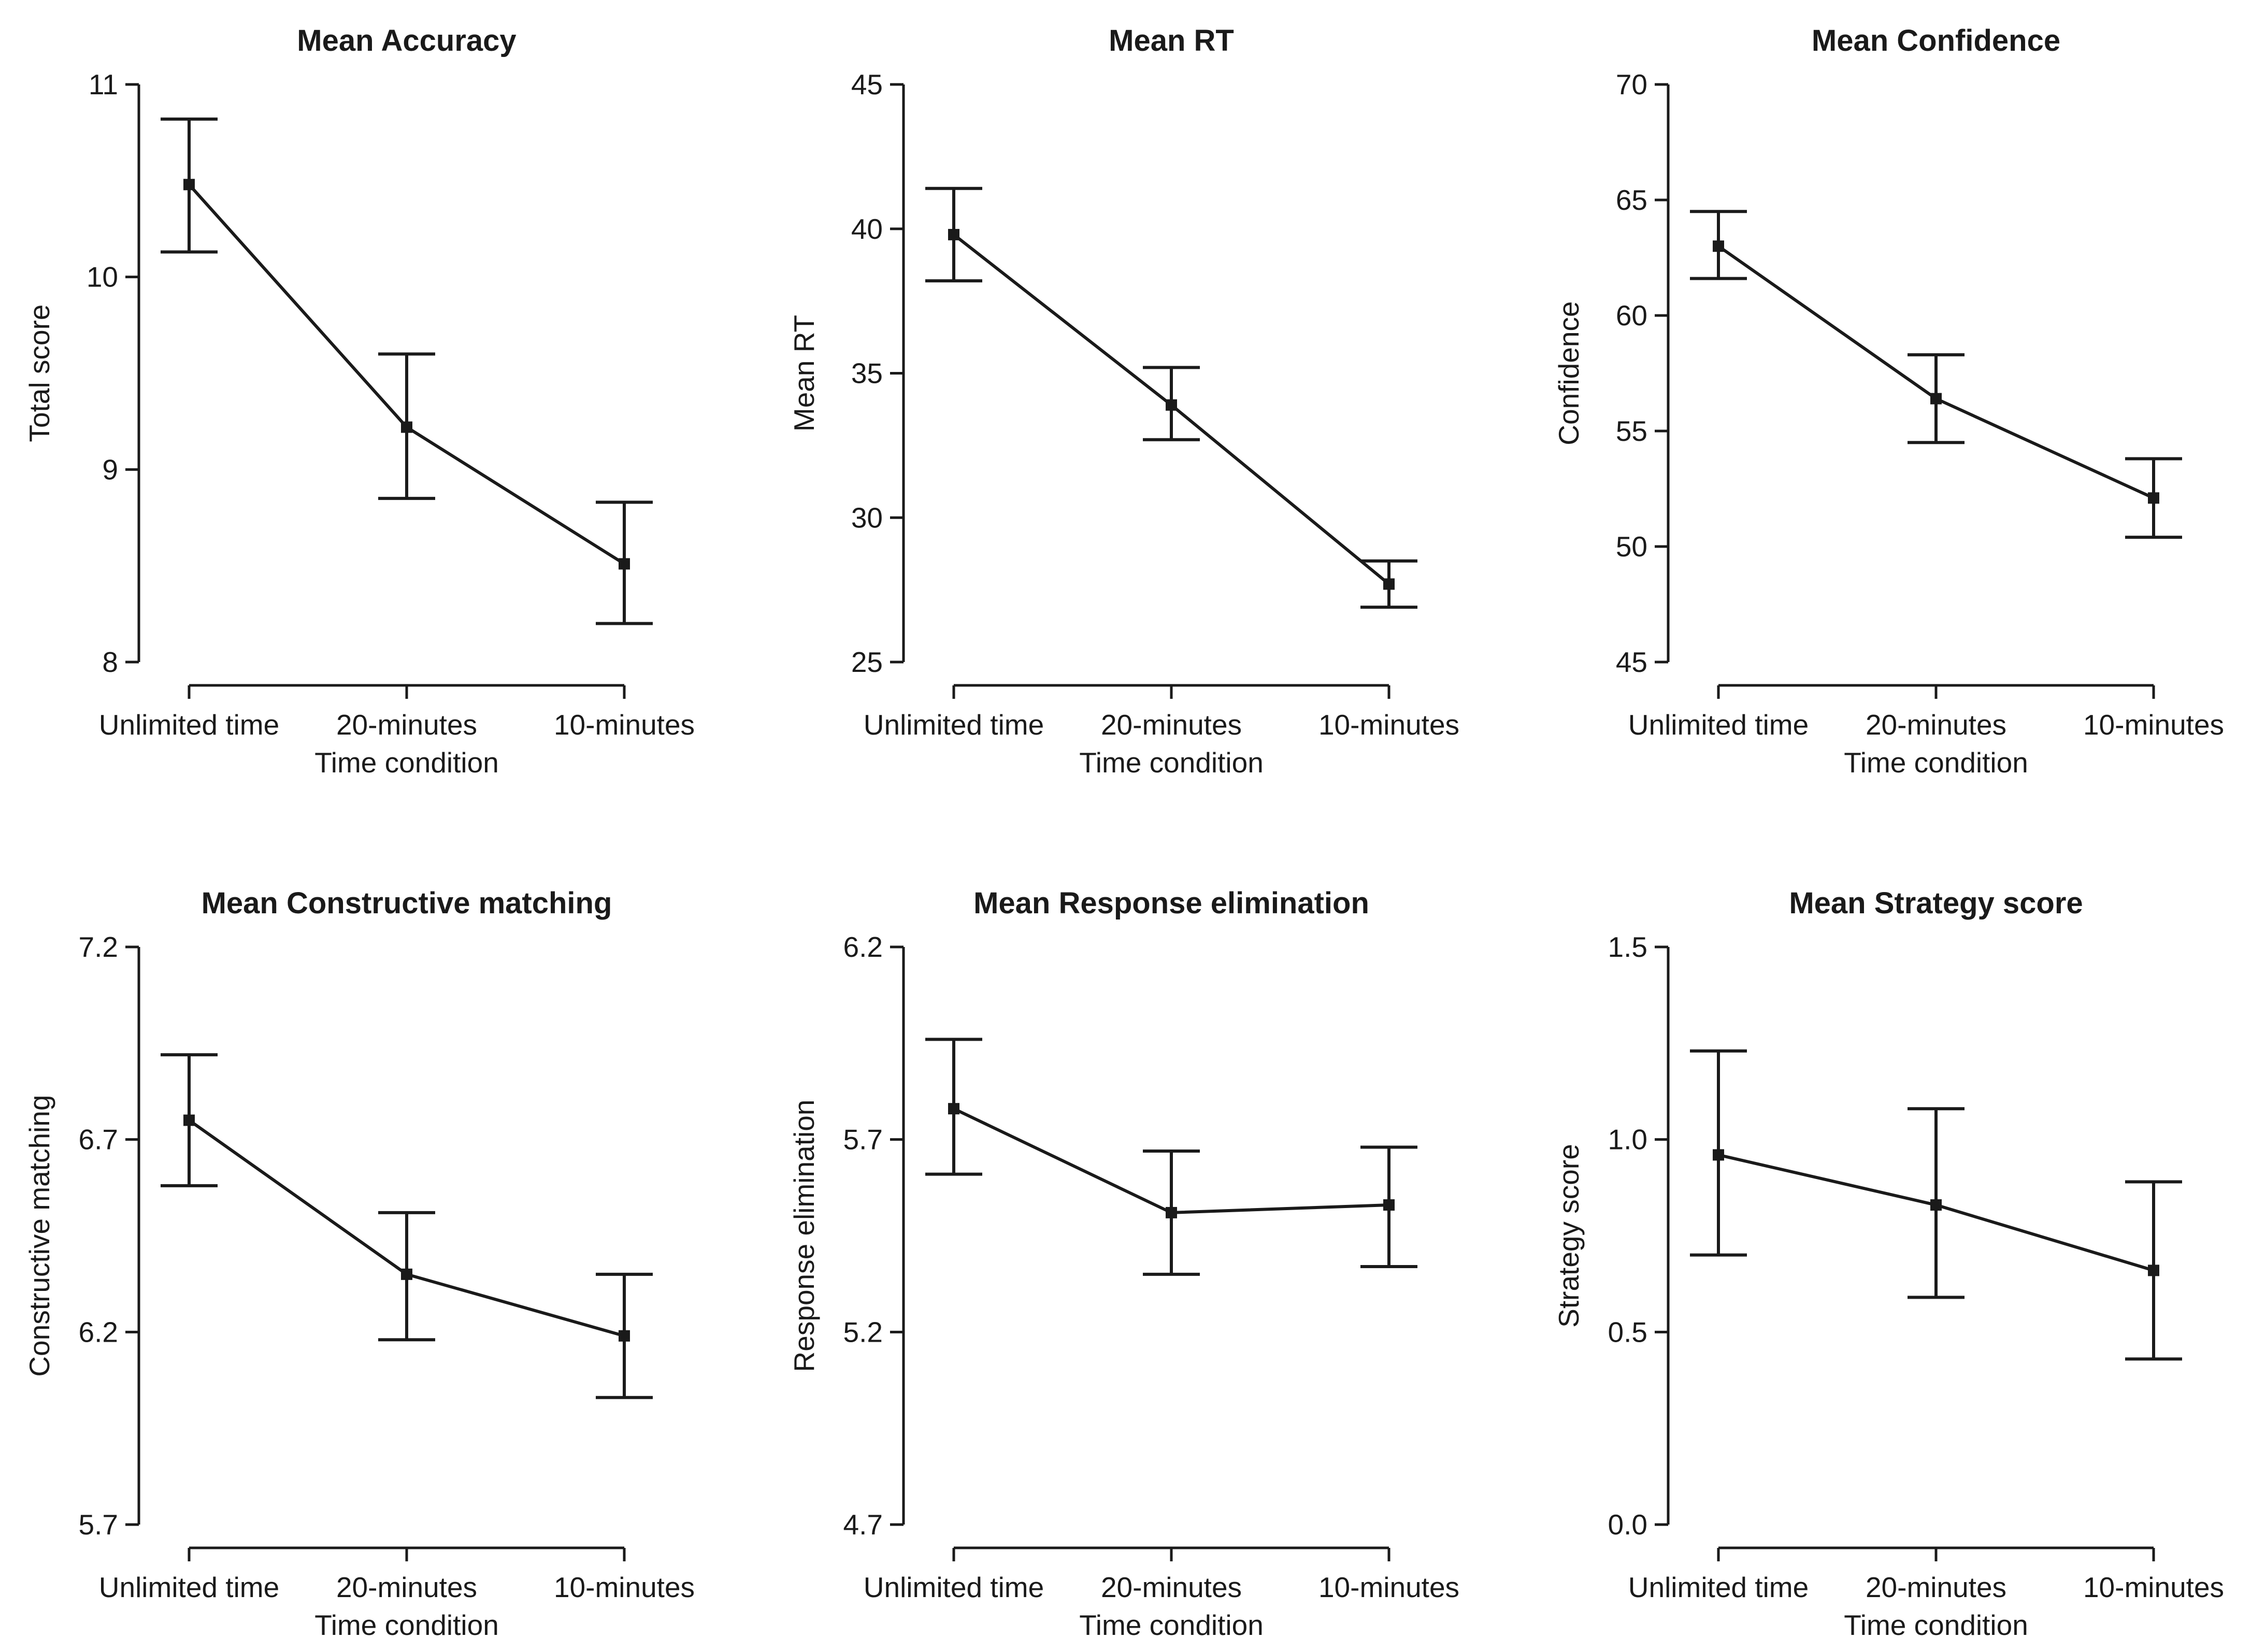  What do you see at coordinates (867, 374) in the screenshot?
I see `y-tick-label: 35` at bounding box center [867, 374].